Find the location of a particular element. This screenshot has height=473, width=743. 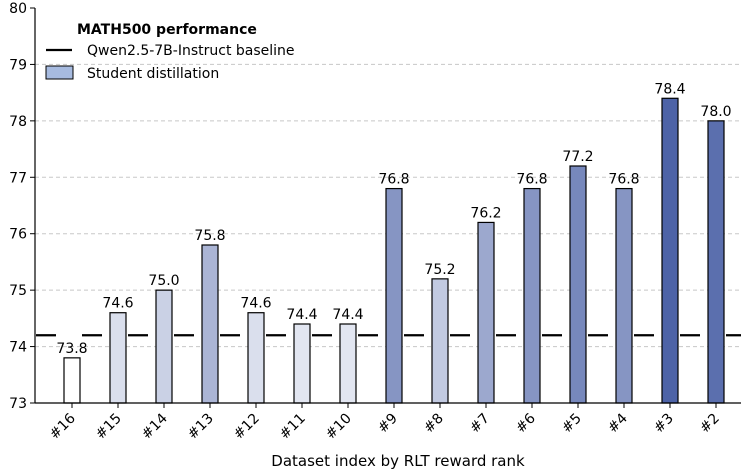

x-tick-label-#4: #4 is located at coordinates (618, 423).